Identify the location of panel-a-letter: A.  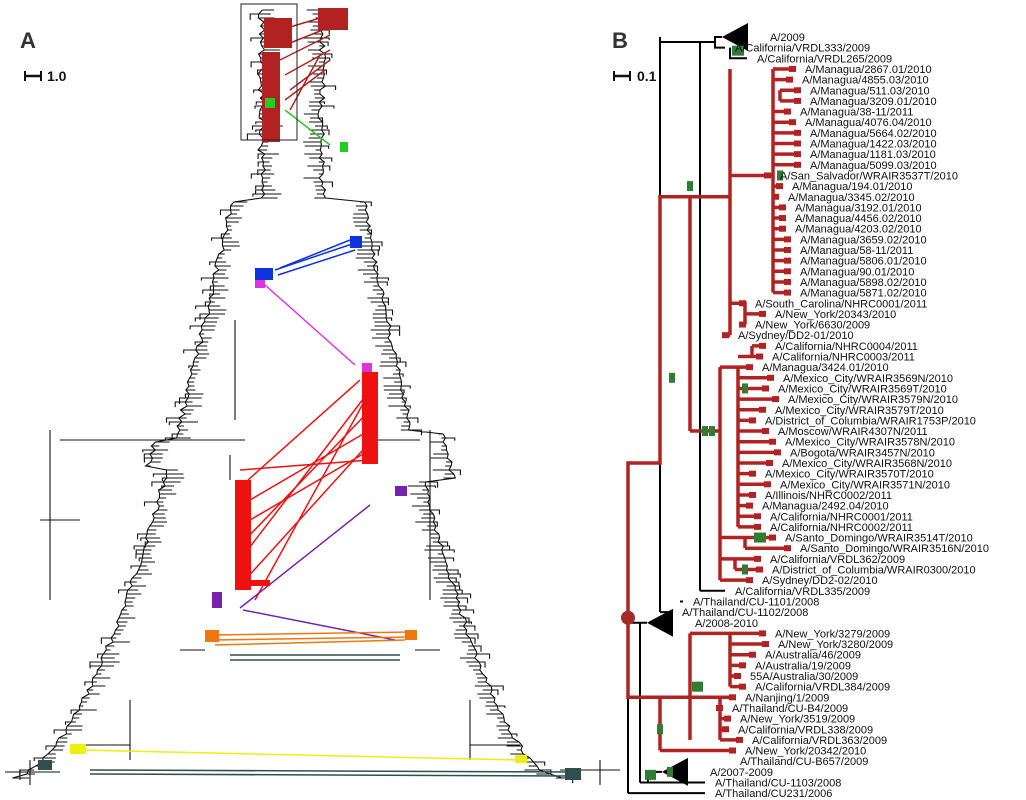
(28, 40).